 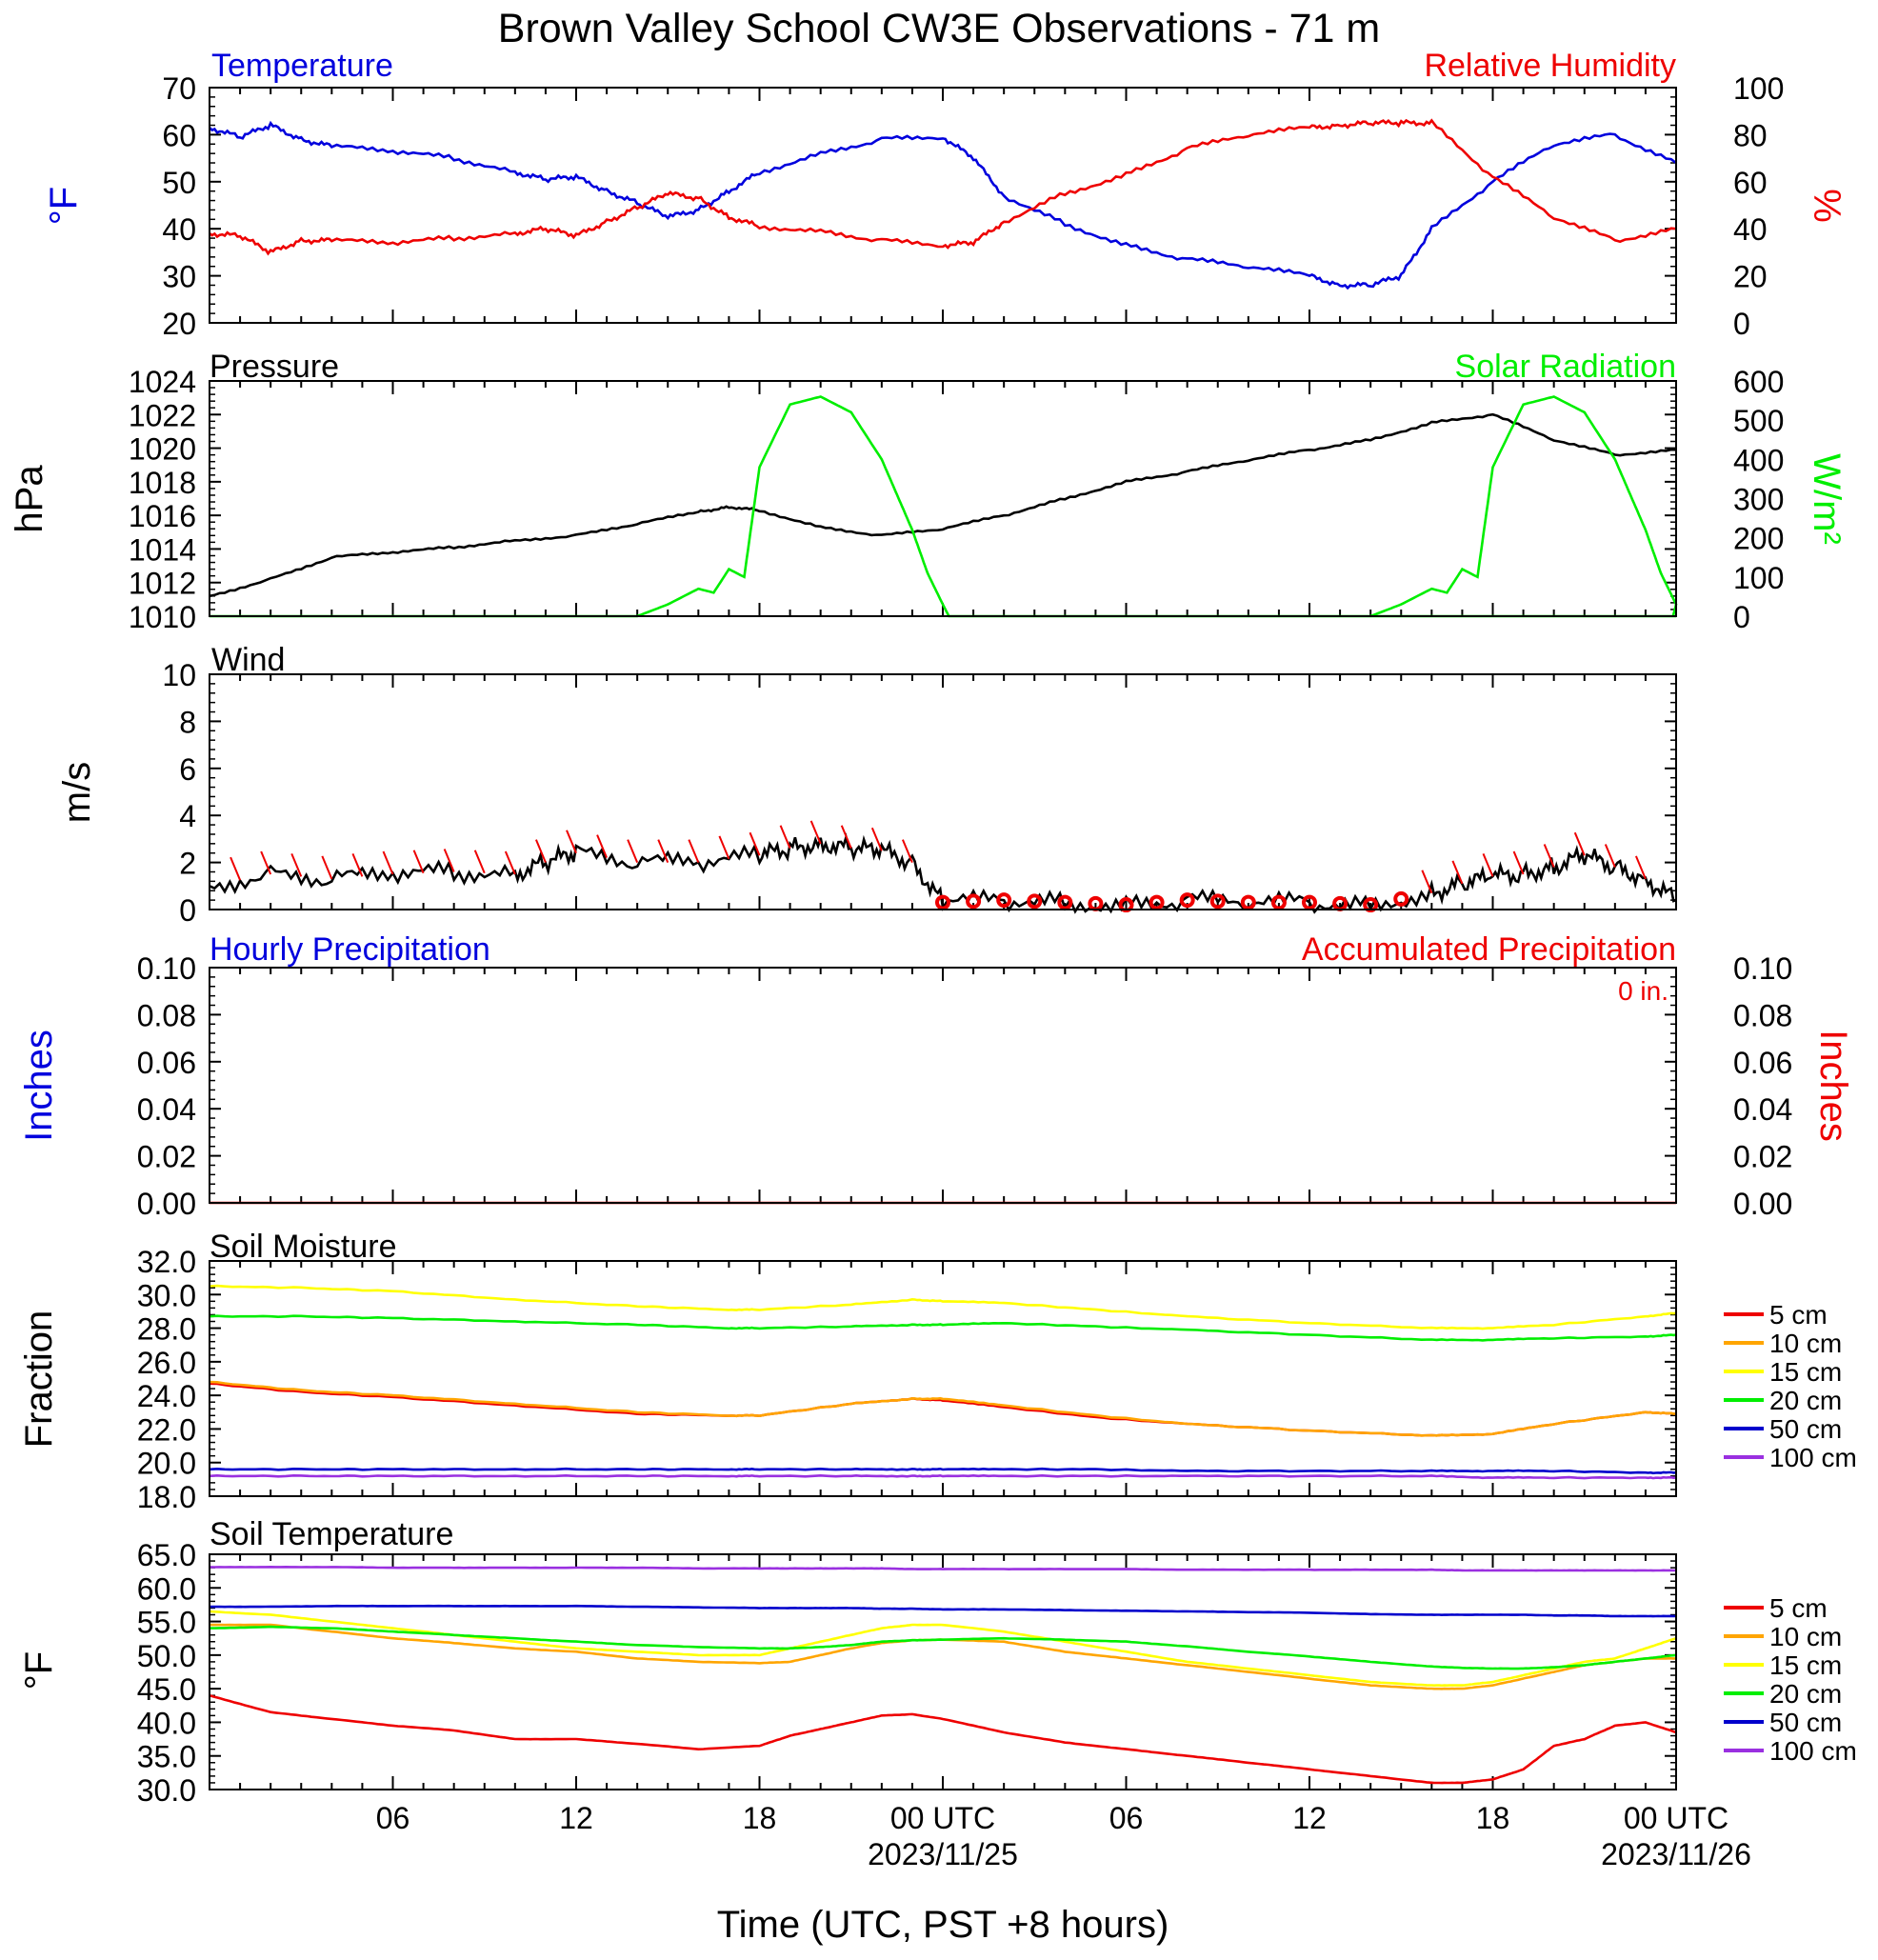 I want to click on legend-label: 10 cm, so click(x=1805, y=1636).